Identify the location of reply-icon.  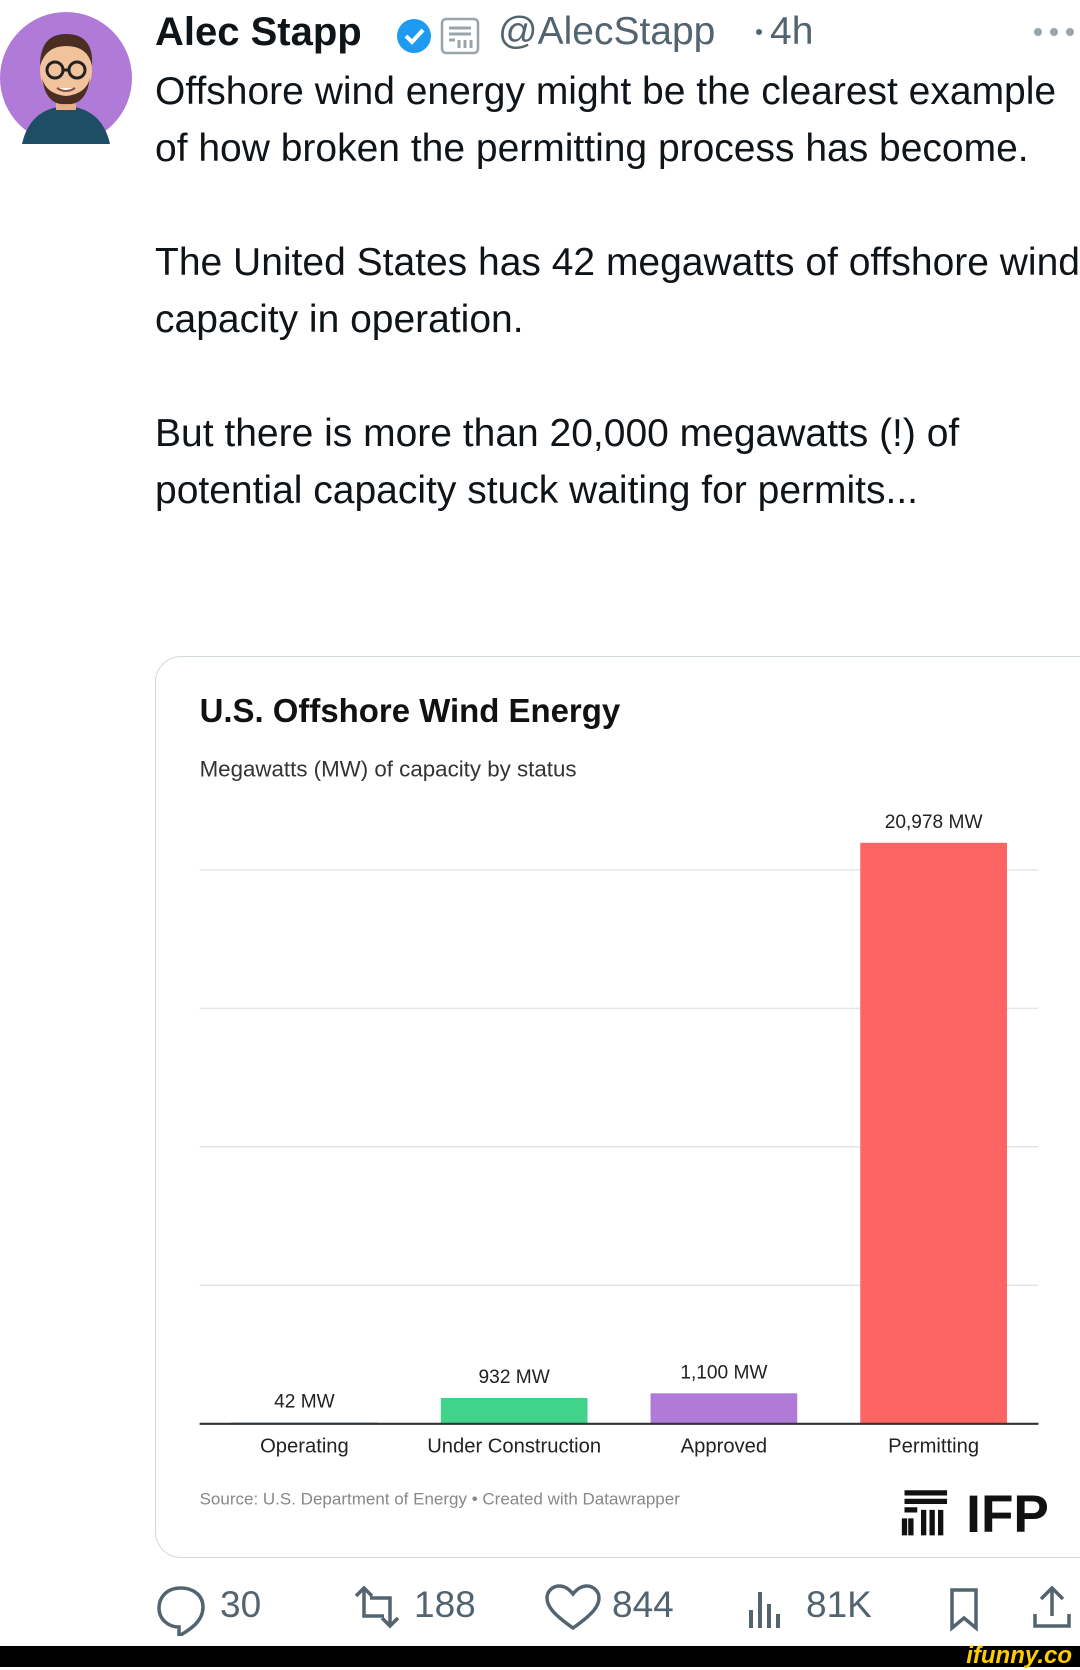
(181, 1611).